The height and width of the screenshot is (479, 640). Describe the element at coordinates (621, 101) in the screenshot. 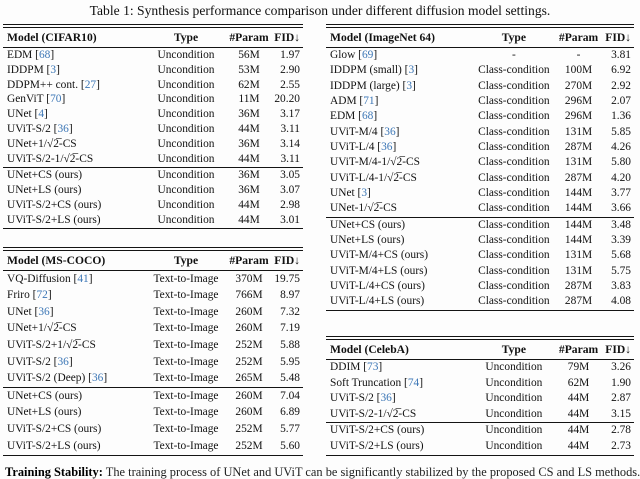

I see `fid-cell: 2.07` at that location.